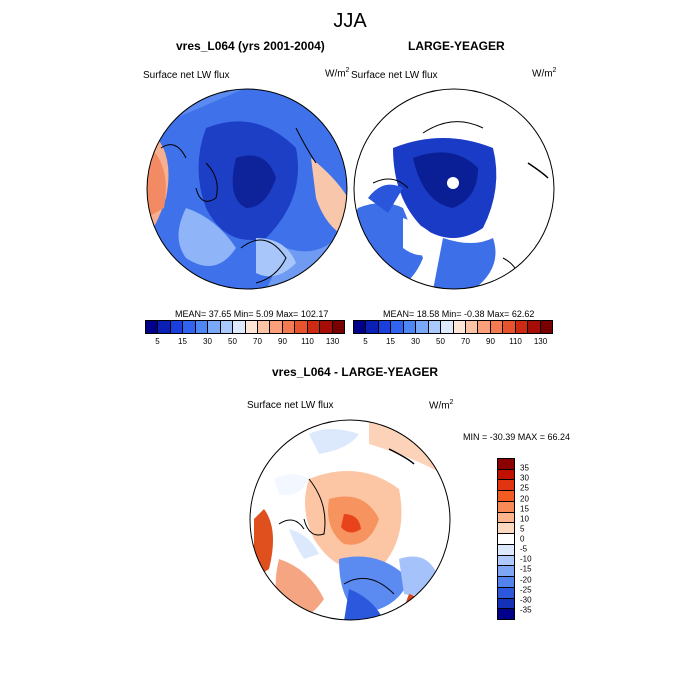 The height and width of the screenshot is (700, 700). I want to click on colorbar-tick-label: -10, so click(526, 559).